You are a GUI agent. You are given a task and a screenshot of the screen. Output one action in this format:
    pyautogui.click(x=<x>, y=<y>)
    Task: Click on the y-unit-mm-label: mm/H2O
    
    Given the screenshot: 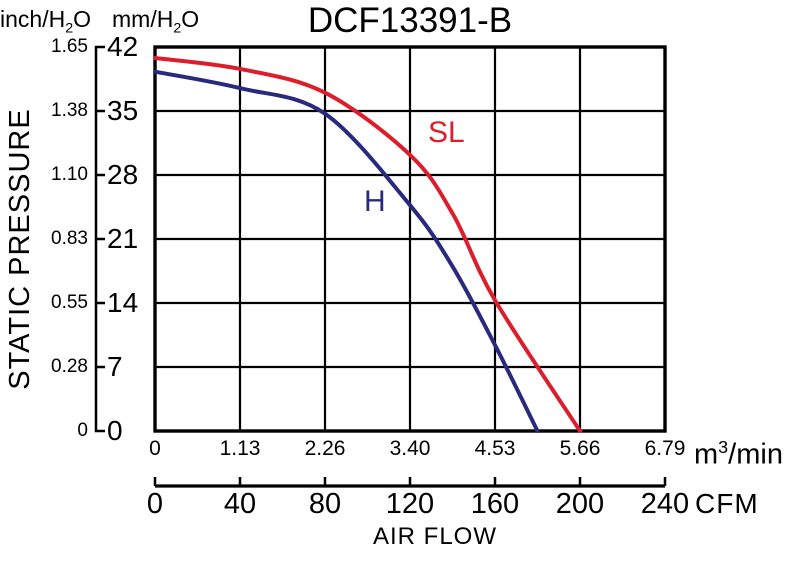 What is the action you would take?
    pyautogui.click(x=156, y=21)
    